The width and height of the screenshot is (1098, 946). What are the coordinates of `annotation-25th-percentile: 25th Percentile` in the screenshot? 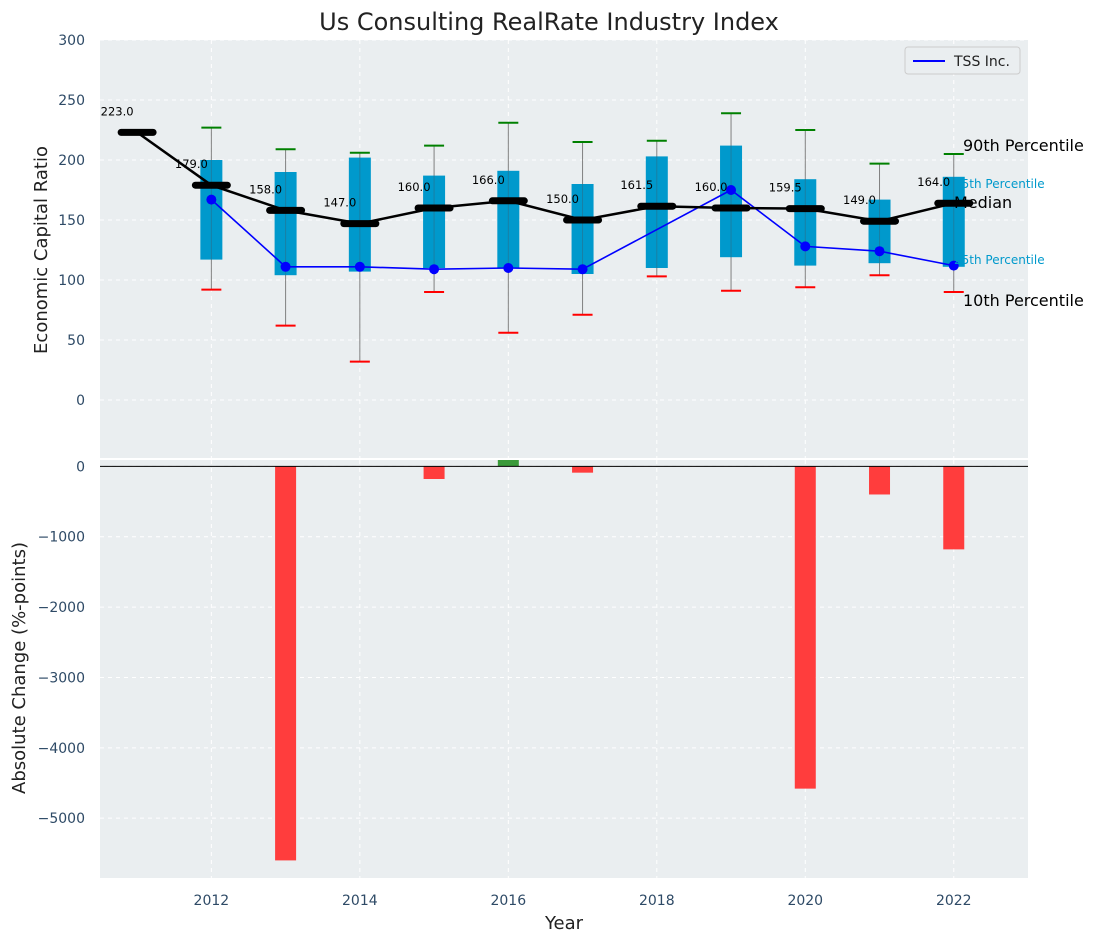 It's located at (999, 260).